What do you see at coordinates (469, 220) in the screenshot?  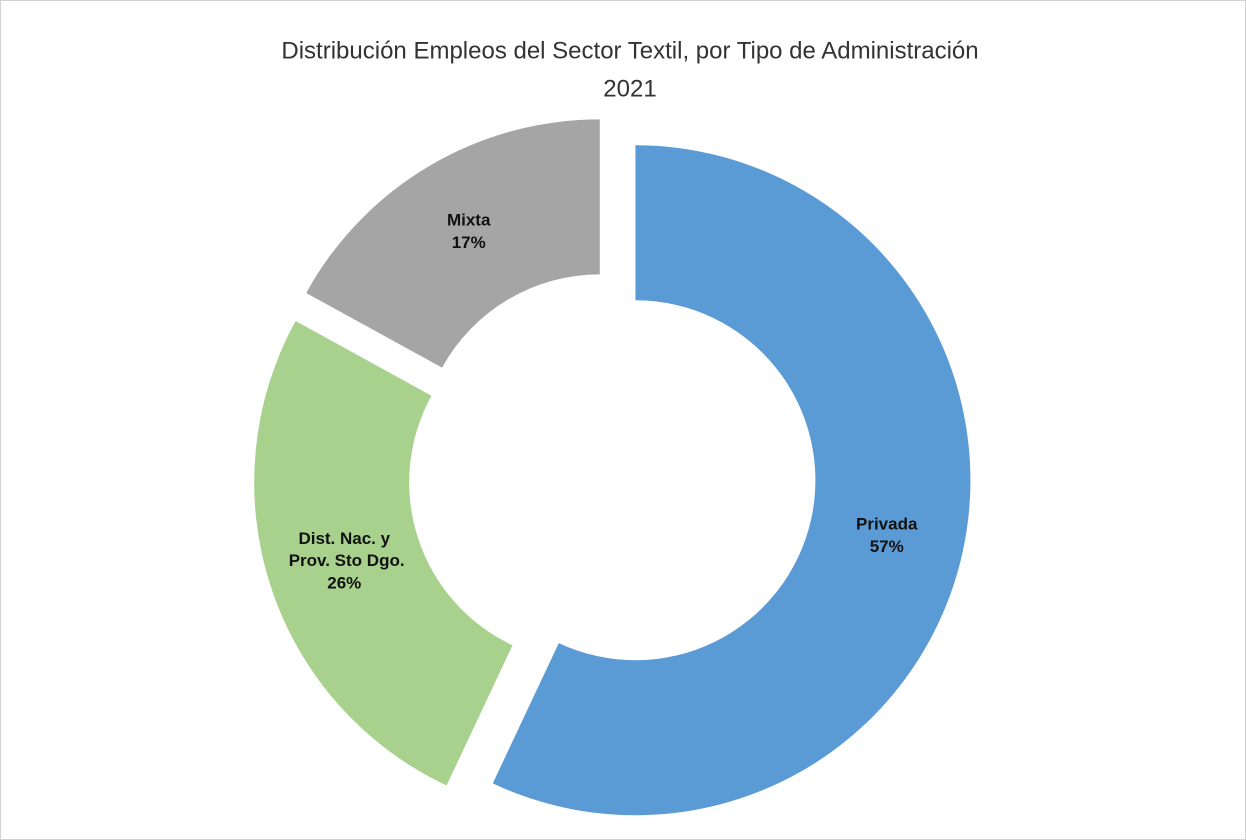 I see `category-label: Mixta` at bounding box center [469, 220].